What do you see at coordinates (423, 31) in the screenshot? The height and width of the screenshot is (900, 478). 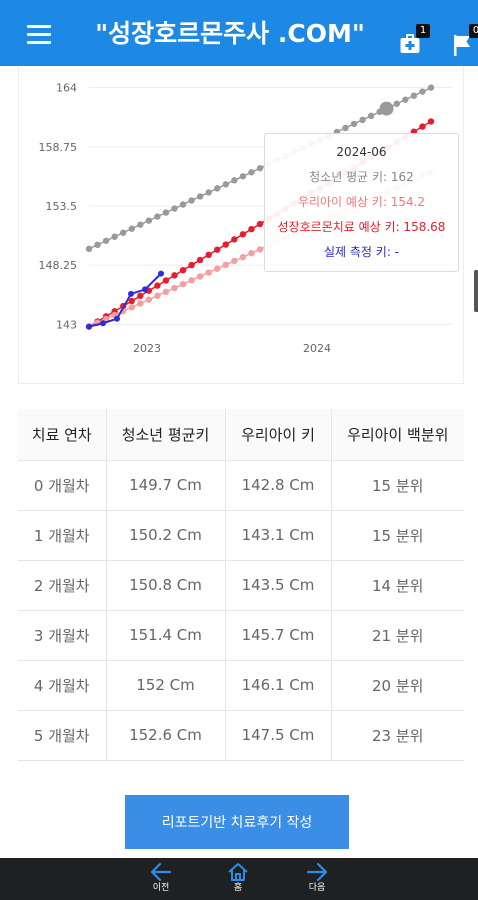 I see `notification-badge: 1` at bounding box center [423, 31].